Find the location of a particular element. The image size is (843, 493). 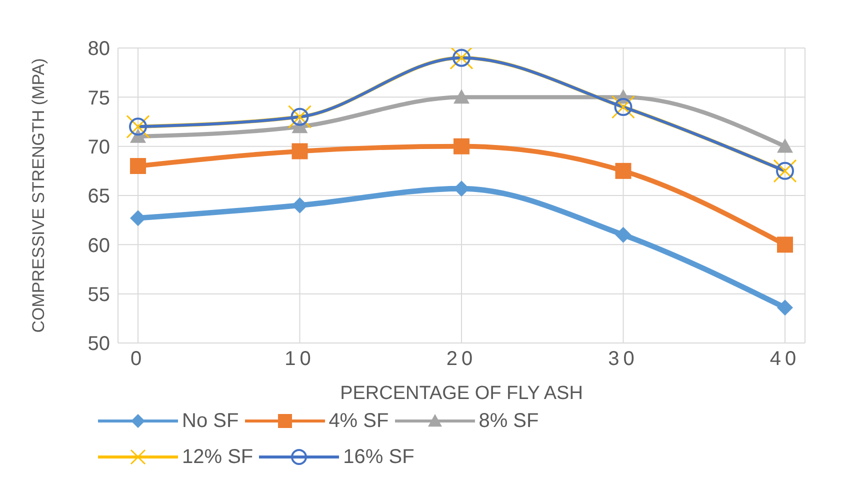

legend-label: 12% SF is located at coordinates (218, 457).